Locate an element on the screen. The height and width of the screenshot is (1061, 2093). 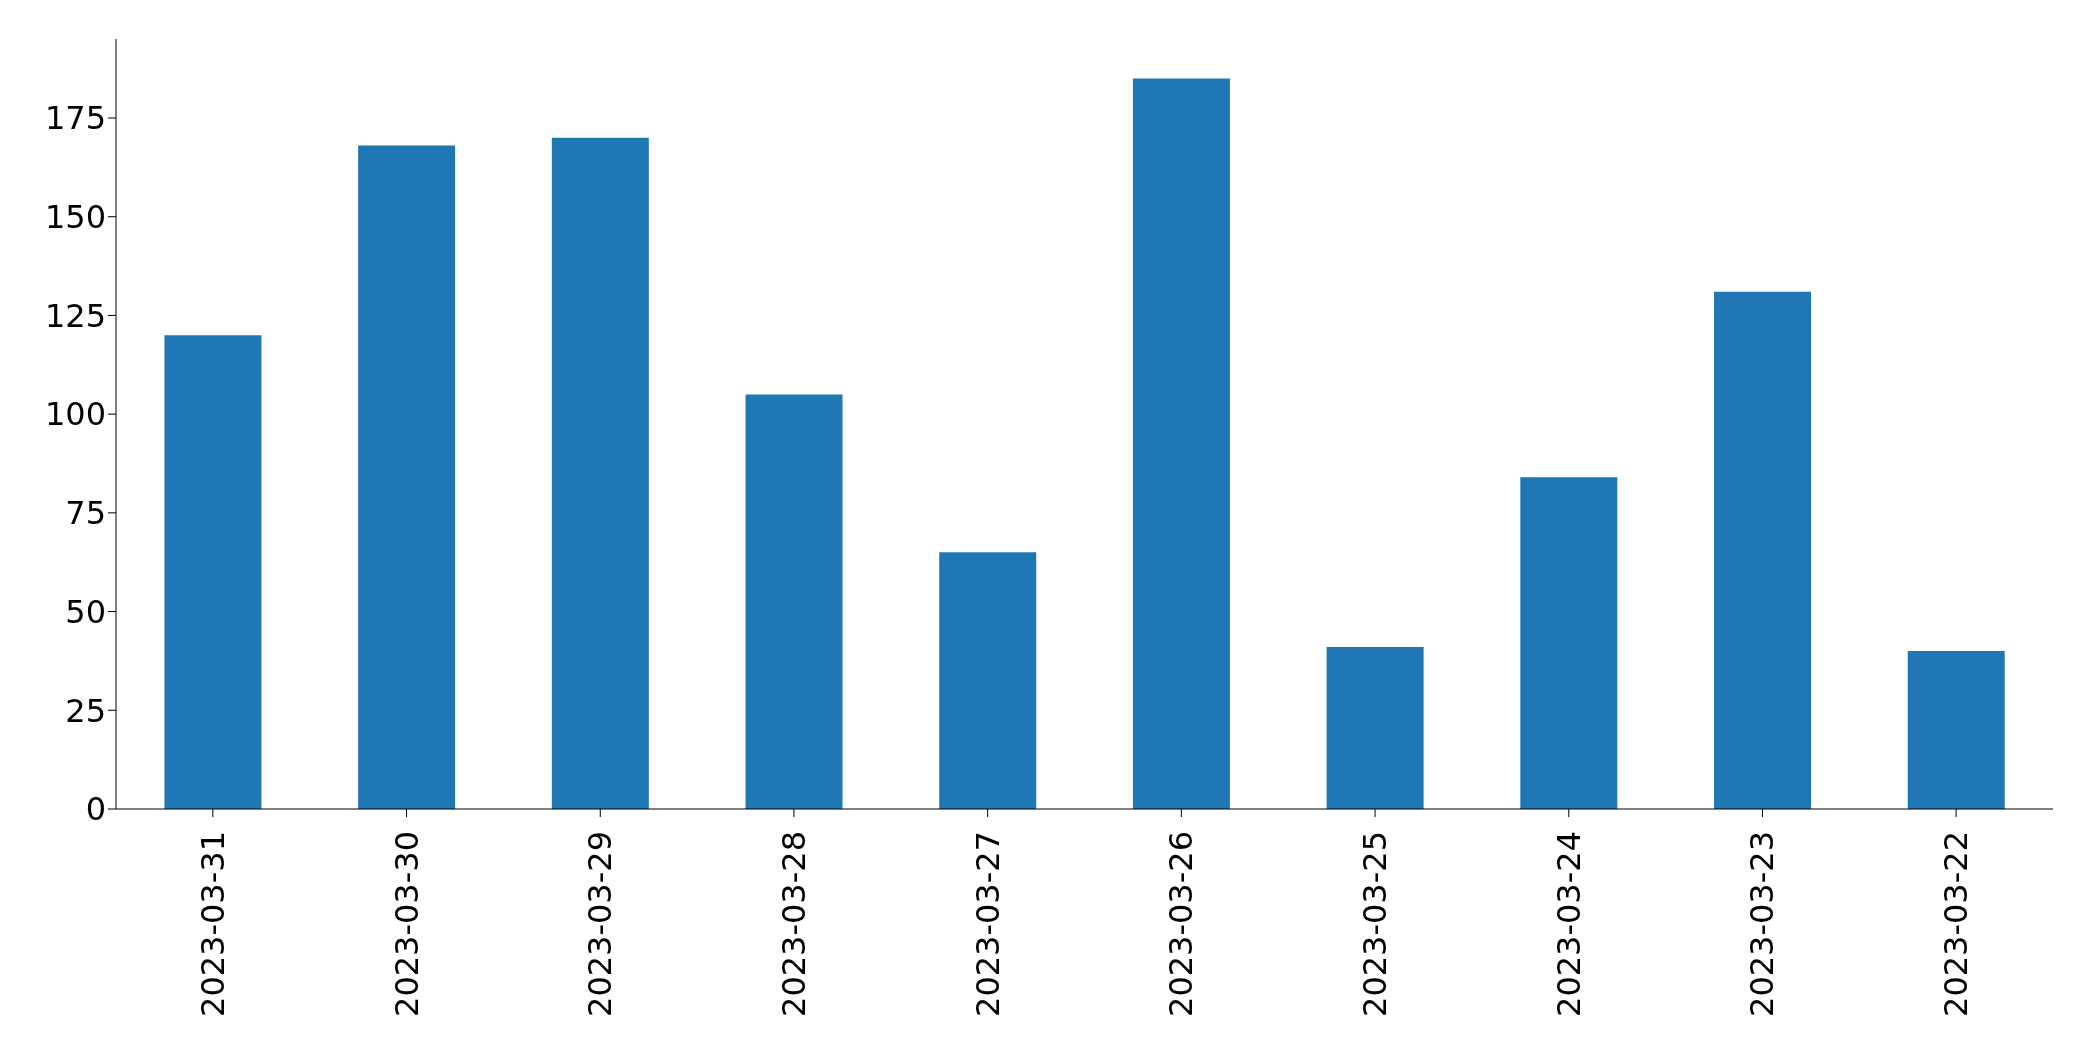
x-tick-label: 2023-03-30 is located at coordinates (406, 924).